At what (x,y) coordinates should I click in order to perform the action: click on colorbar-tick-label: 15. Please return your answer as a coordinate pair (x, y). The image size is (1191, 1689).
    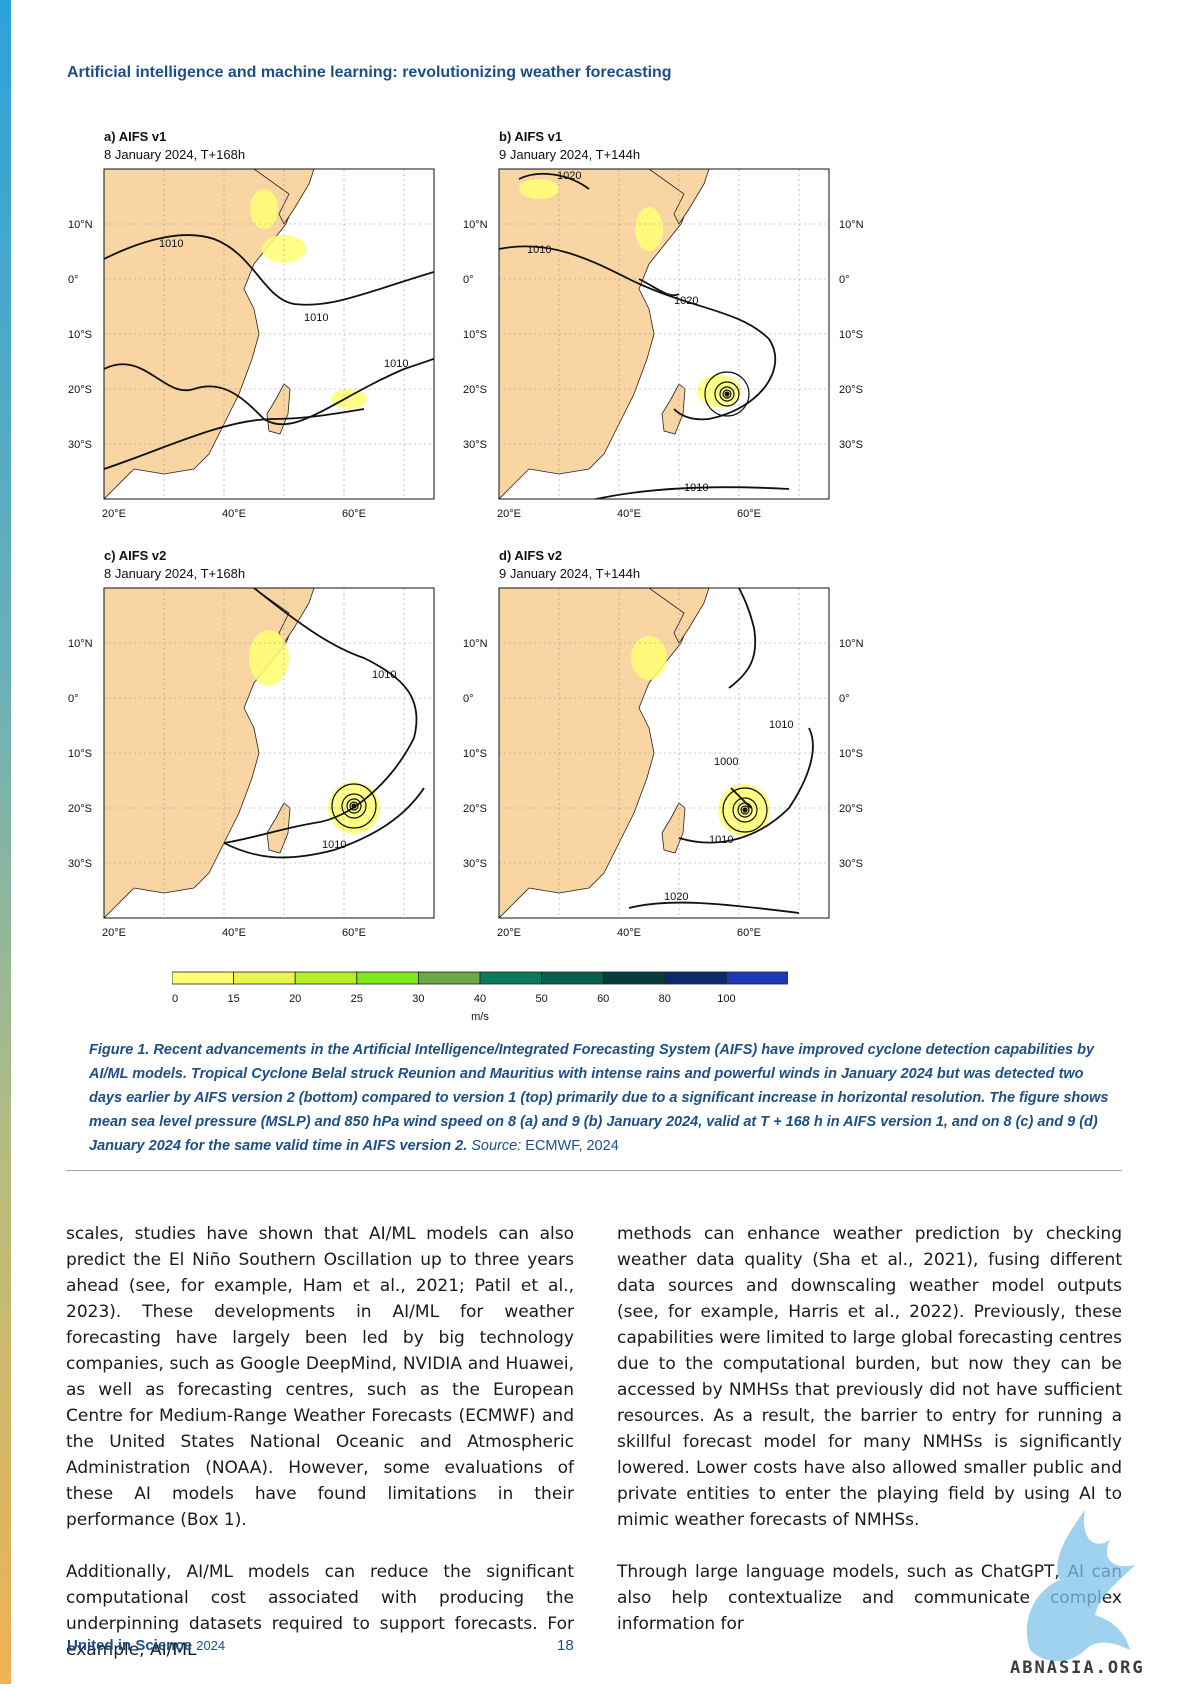
    Looking at the image, I should click on (233, 999).